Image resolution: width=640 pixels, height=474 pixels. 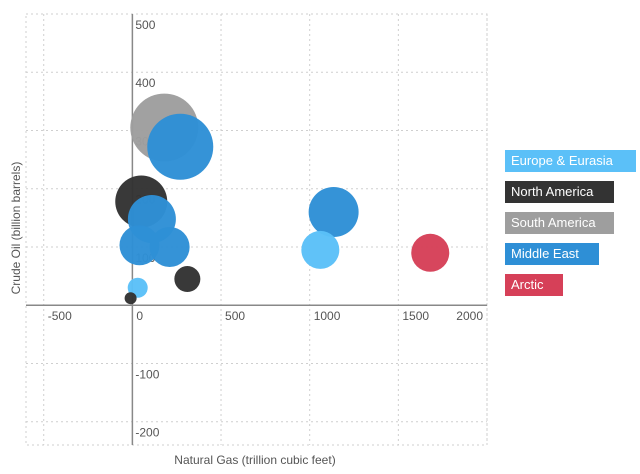 I want to click on x-tick-label: 0, so click(x=139, y=316).